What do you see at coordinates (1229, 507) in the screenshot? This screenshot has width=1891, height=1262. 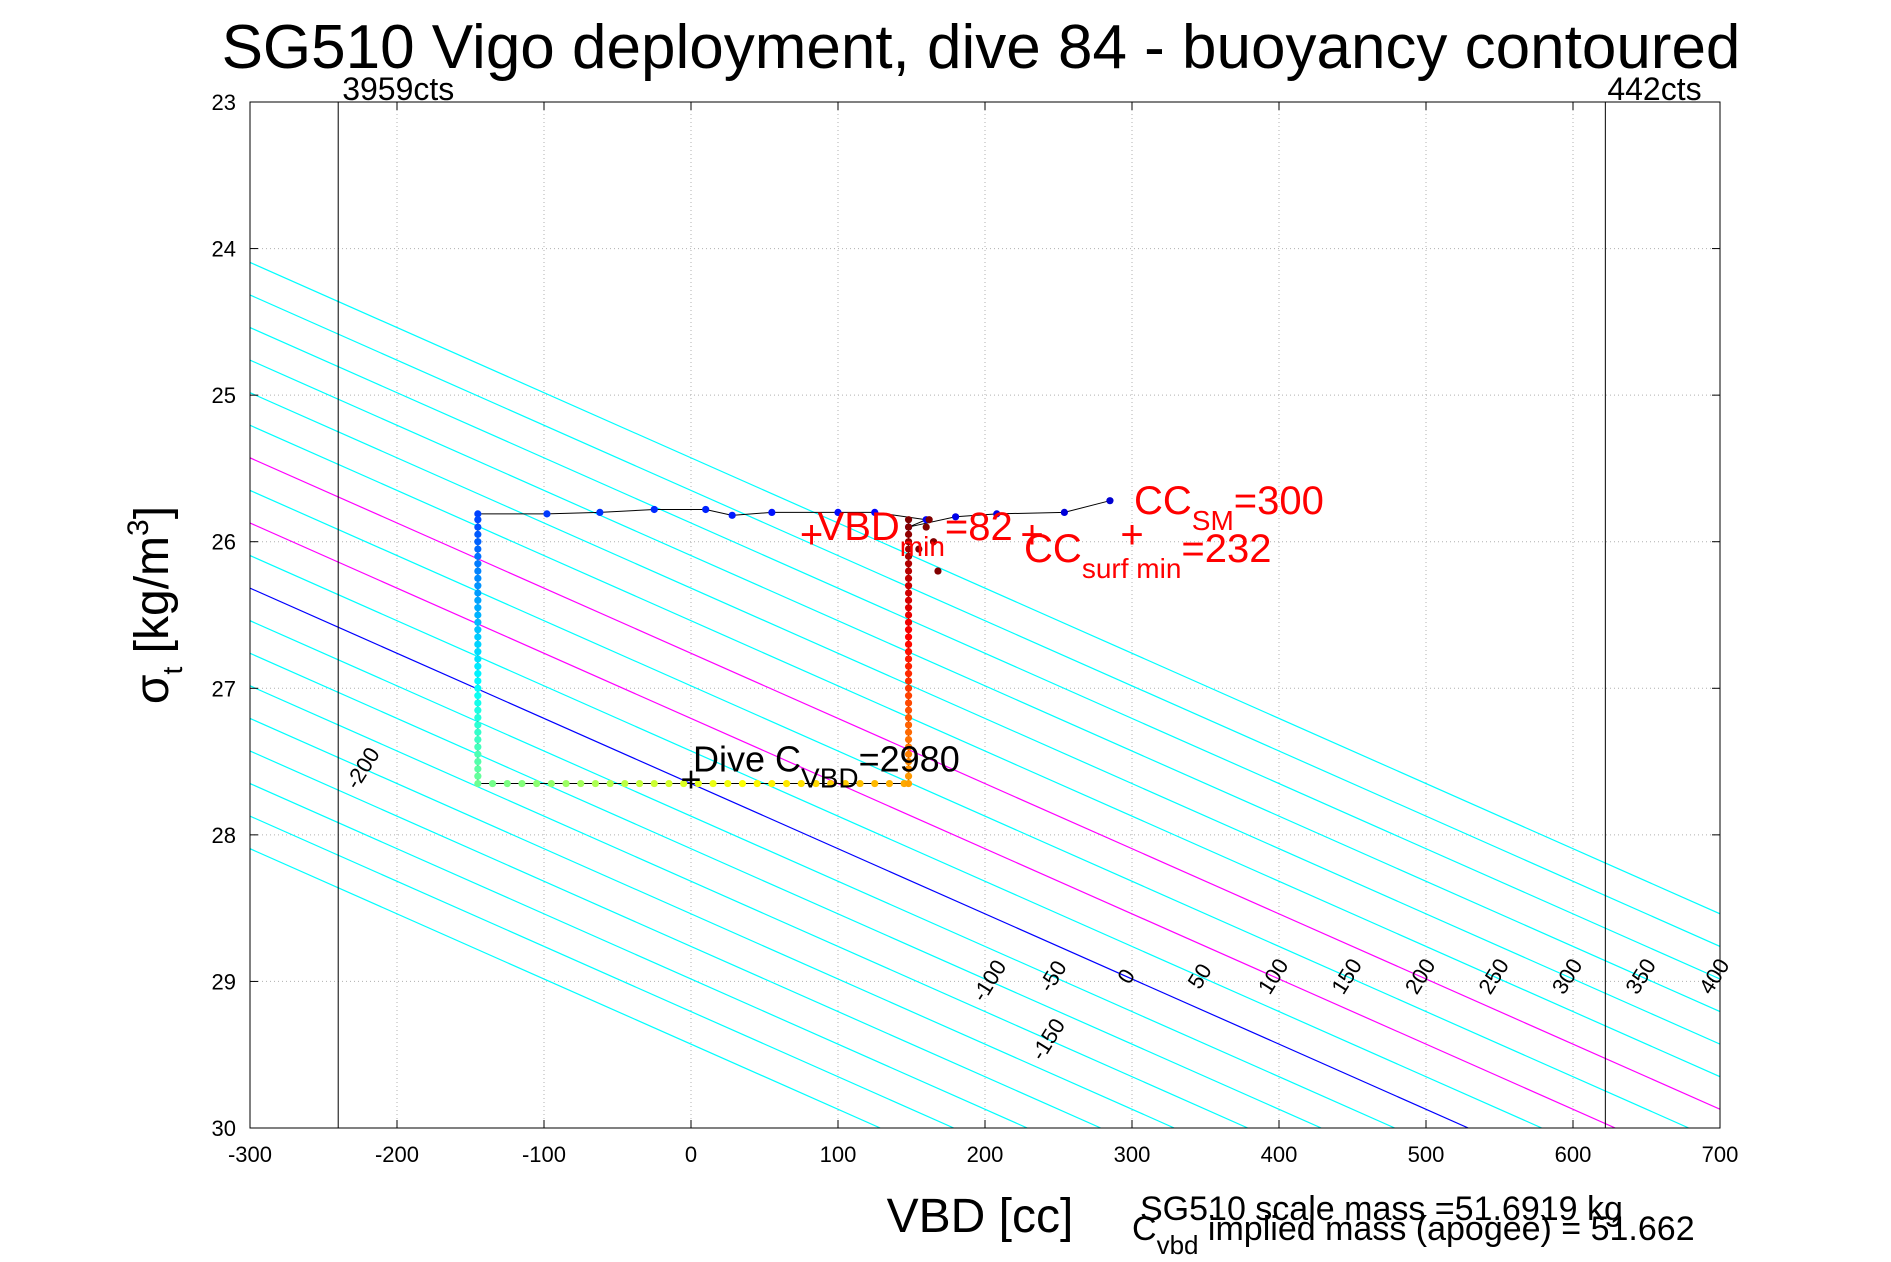 I see `cc-sm-label: CCSM=300` at bounding box center [1229, 507].